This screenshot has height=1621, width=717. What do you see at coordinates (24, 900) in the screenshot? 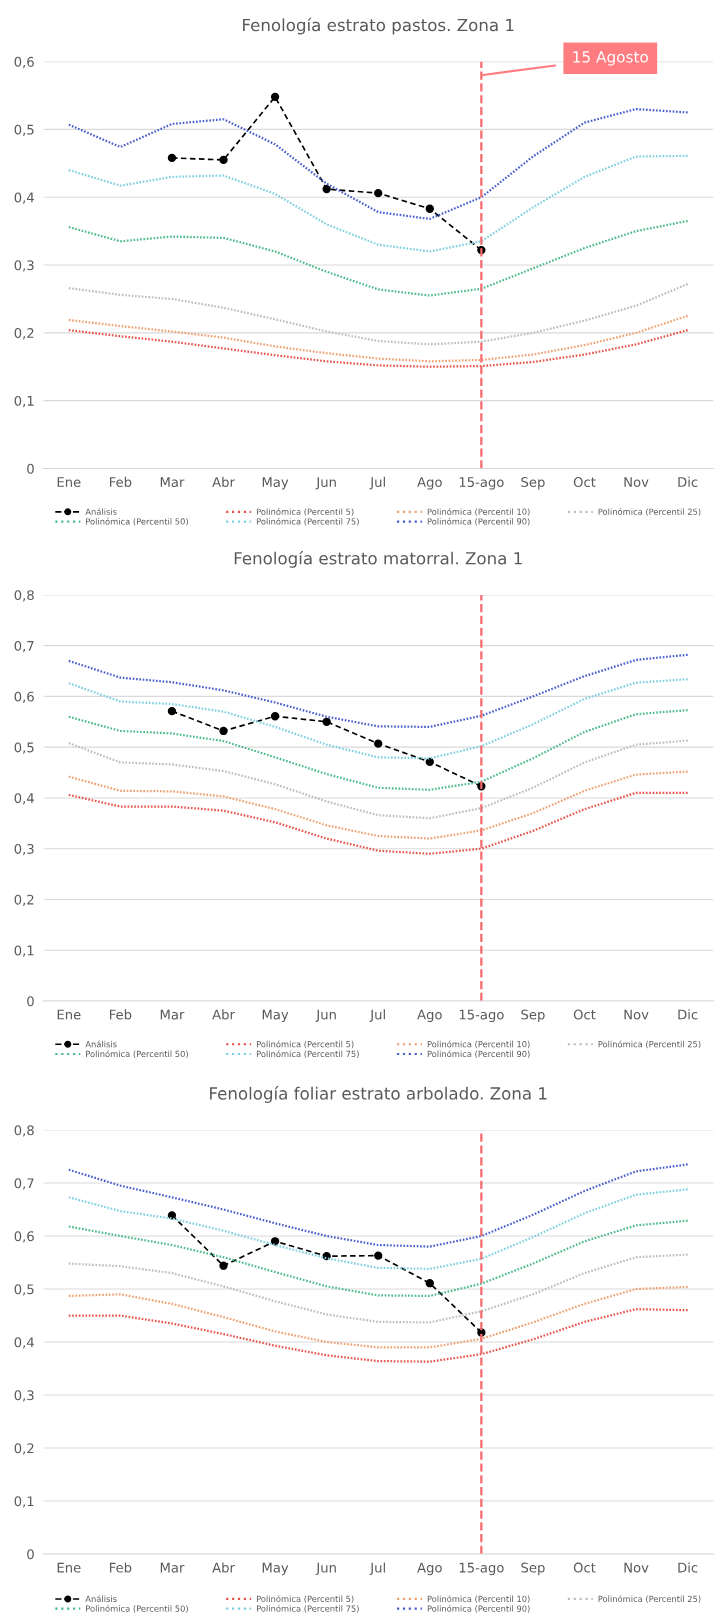
I see `y-tick-label: 0,2` at bounding box center [24, 900].